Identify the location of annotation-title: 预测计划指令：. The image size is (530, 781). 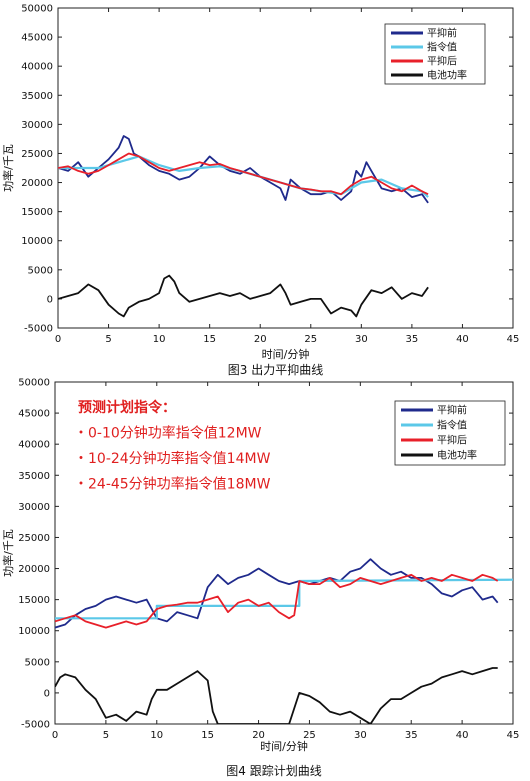
(127, 407).